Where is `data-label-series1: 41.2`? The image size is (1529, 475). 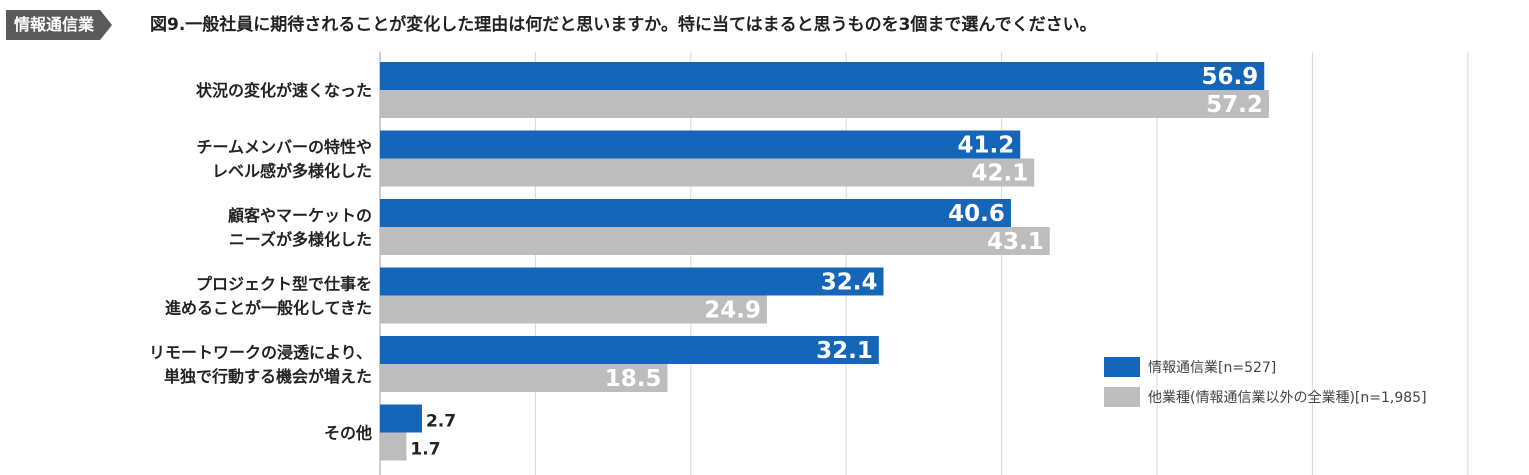 data-label-series1: 41.2 is located at coordinates (985, 146).